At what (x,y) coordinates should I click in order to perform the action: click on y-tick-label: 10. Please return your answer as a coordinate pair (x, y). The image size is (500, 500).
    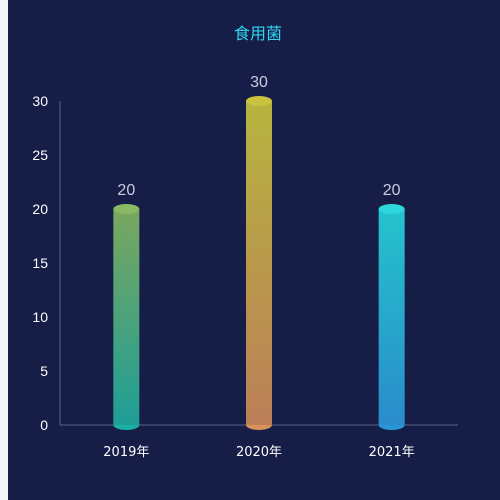
    Looking at the image, I should click on (40, 317).